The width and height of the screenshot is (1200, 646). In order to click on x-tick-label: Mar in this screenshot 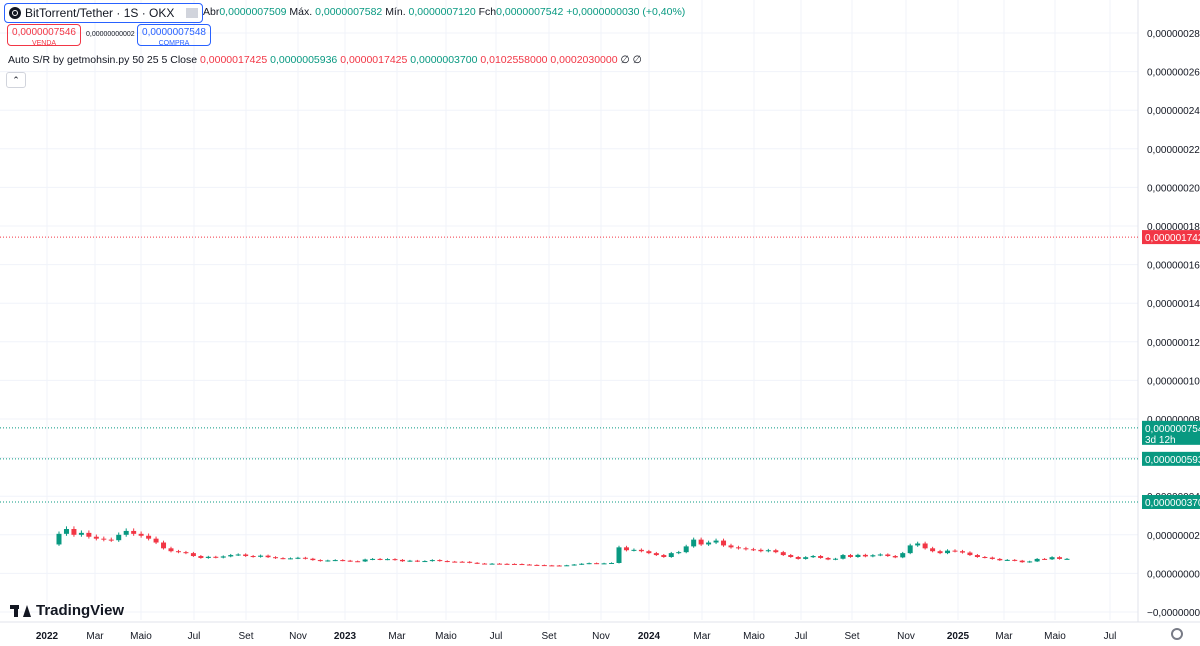, I will do `click(95, 636)`.